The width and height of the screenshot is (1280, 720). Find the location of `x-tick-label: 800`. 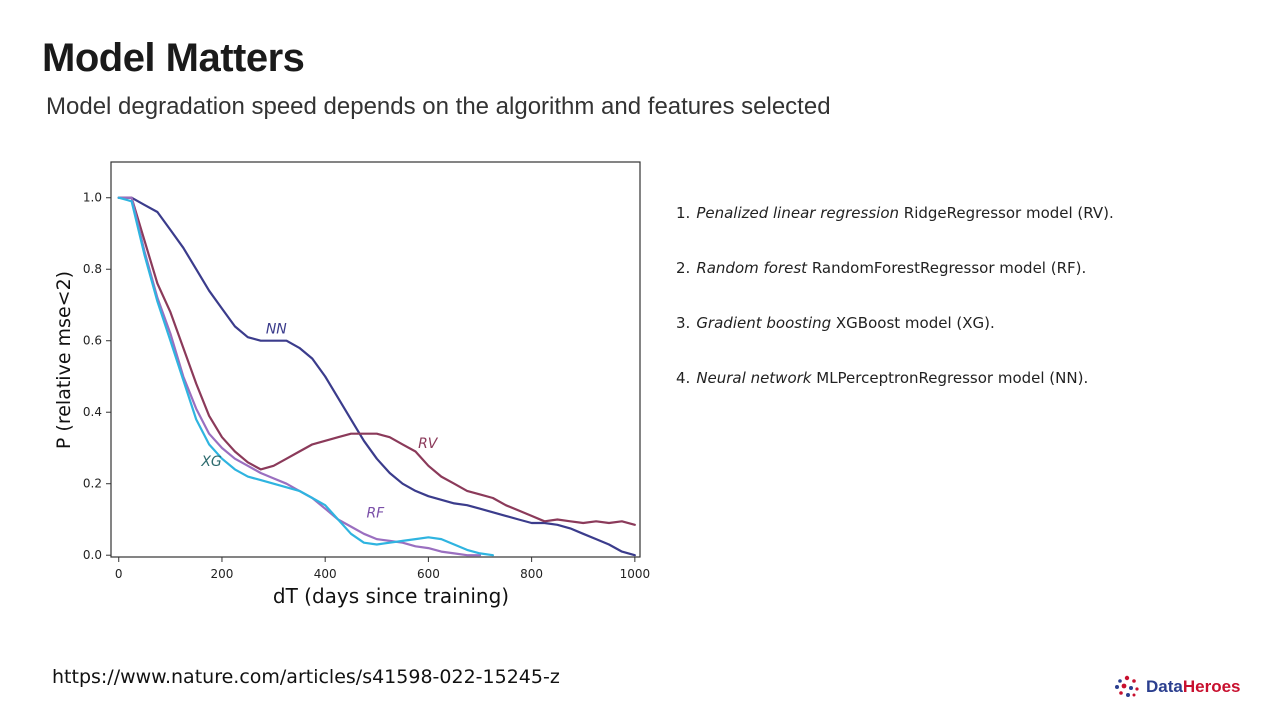

x-tick-label: 800 is located at coordinates (531, 574).